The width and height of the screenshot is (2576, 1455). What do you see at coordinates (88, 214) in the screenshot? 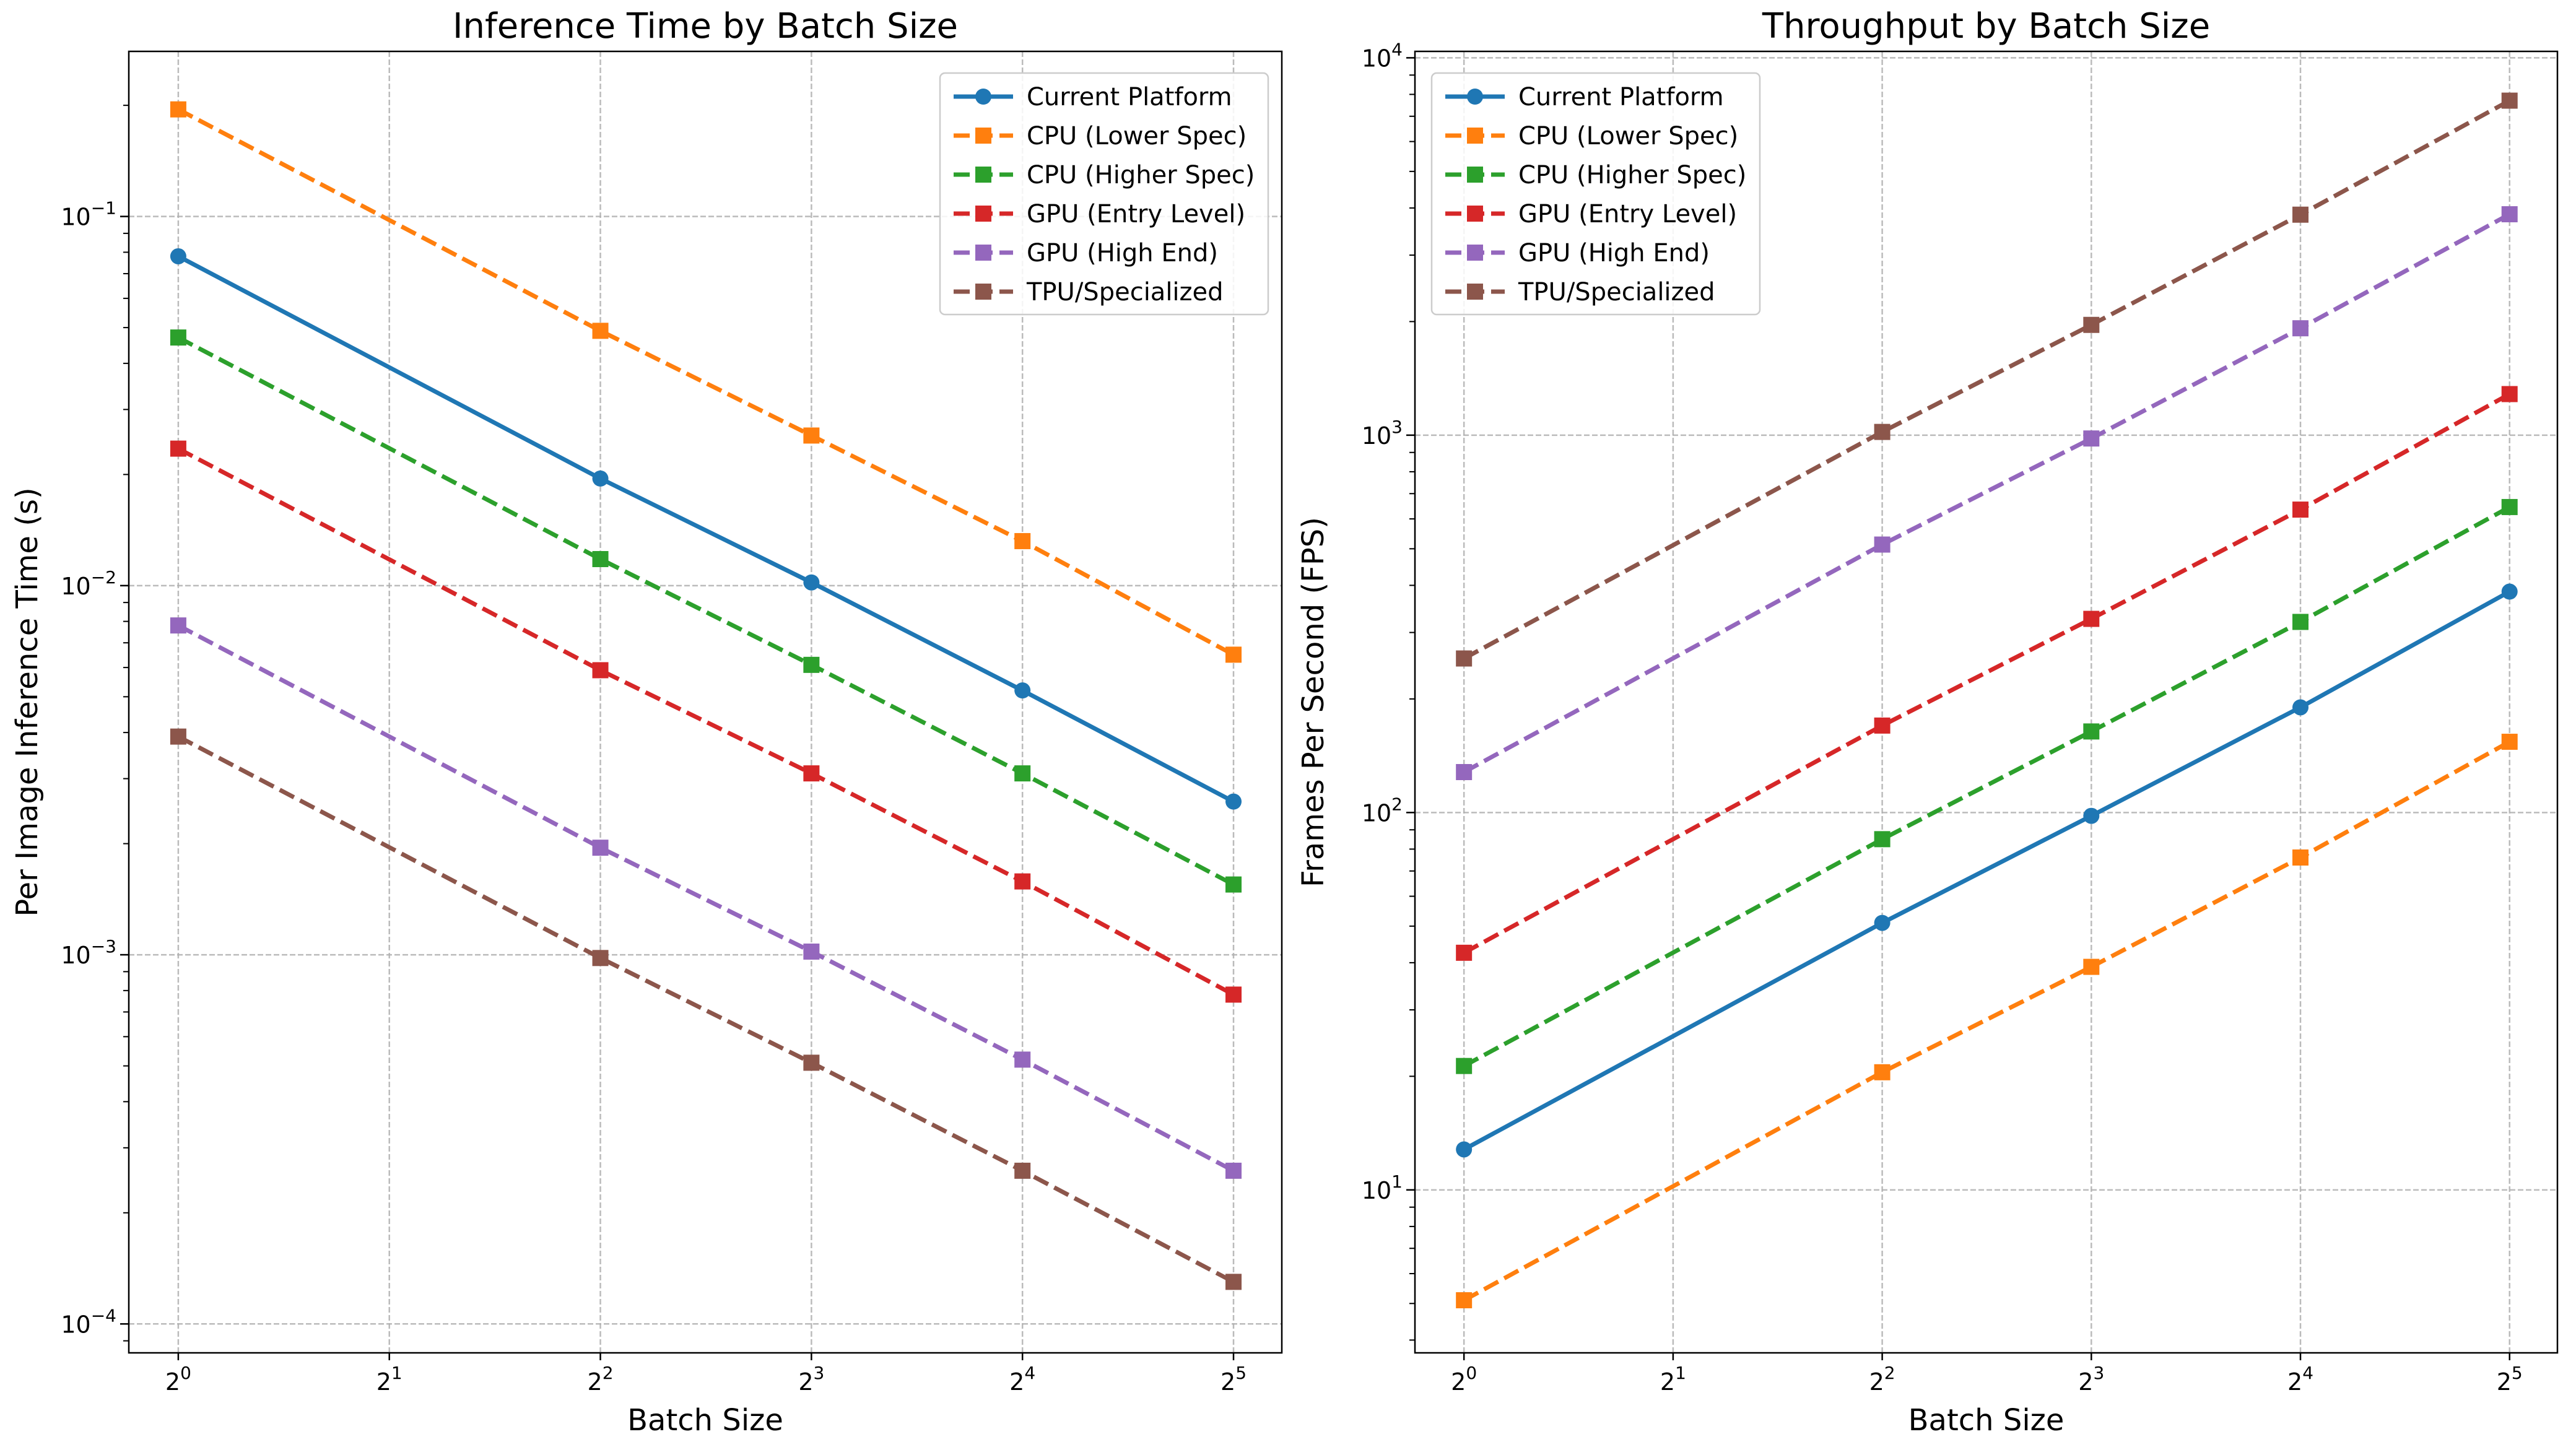
I see `y-tick-label: 10⁻¹` at bounding box center [88, 214].